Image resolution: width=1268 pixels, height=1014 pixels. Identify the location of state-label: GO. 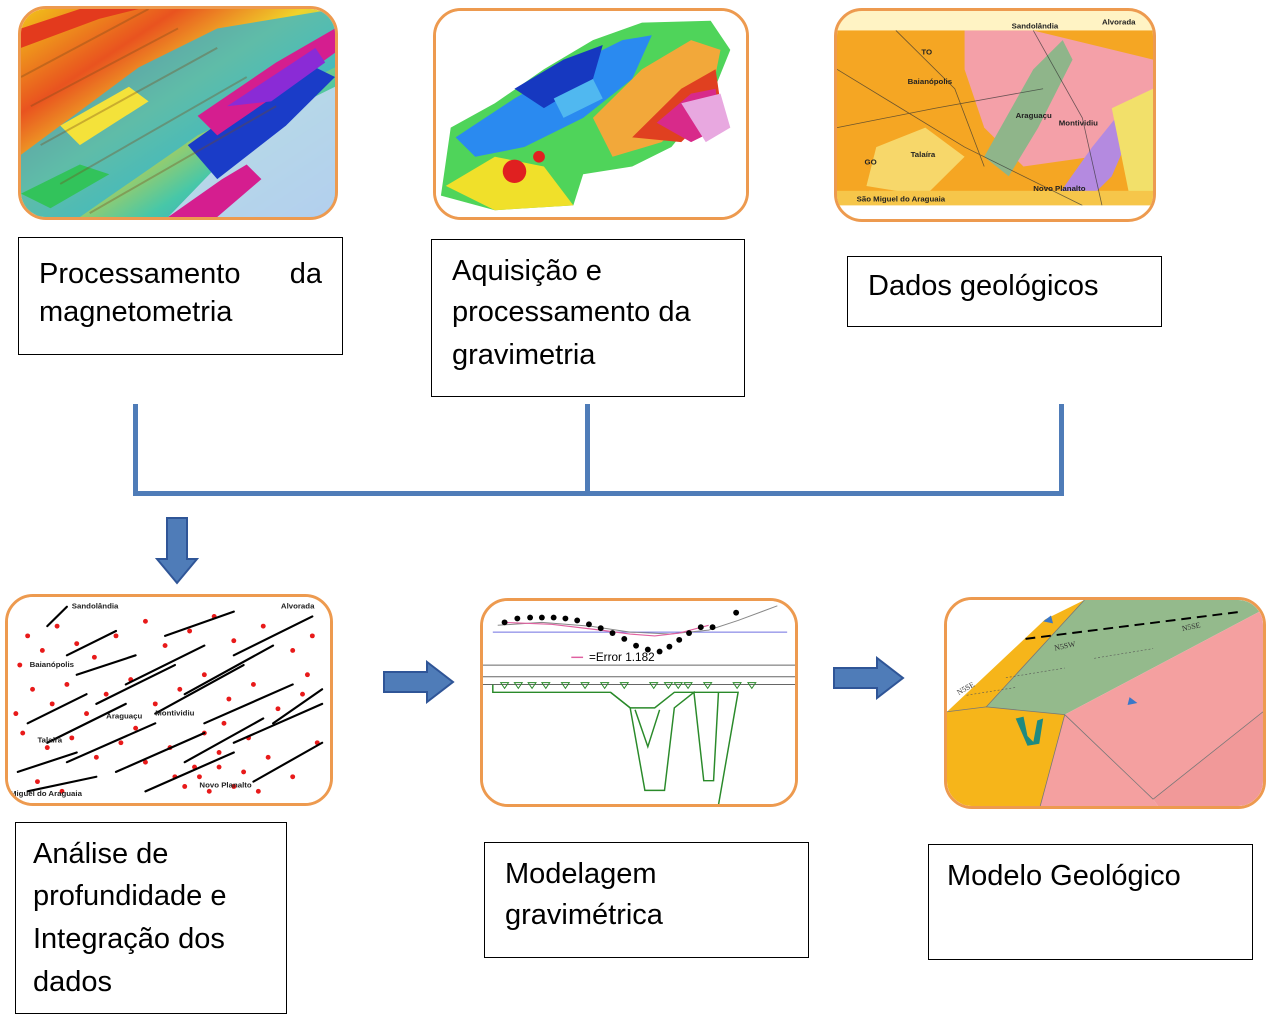
(870, 162).